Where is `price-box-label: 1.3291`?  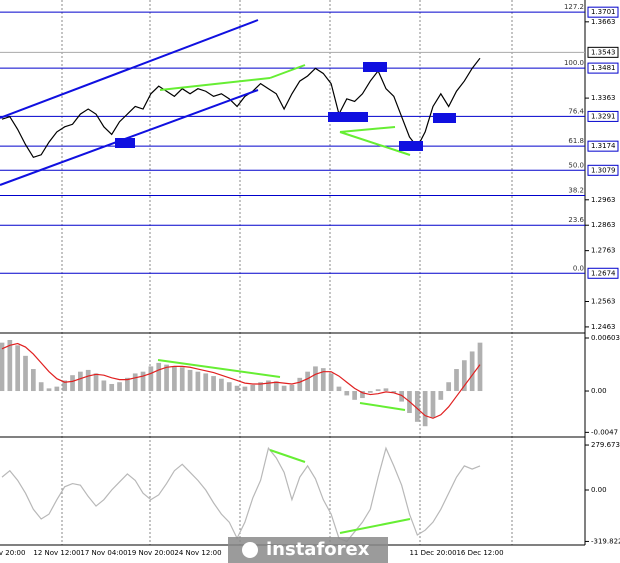
price-box-label: 1.3291 is located at coordinates (603, 116).